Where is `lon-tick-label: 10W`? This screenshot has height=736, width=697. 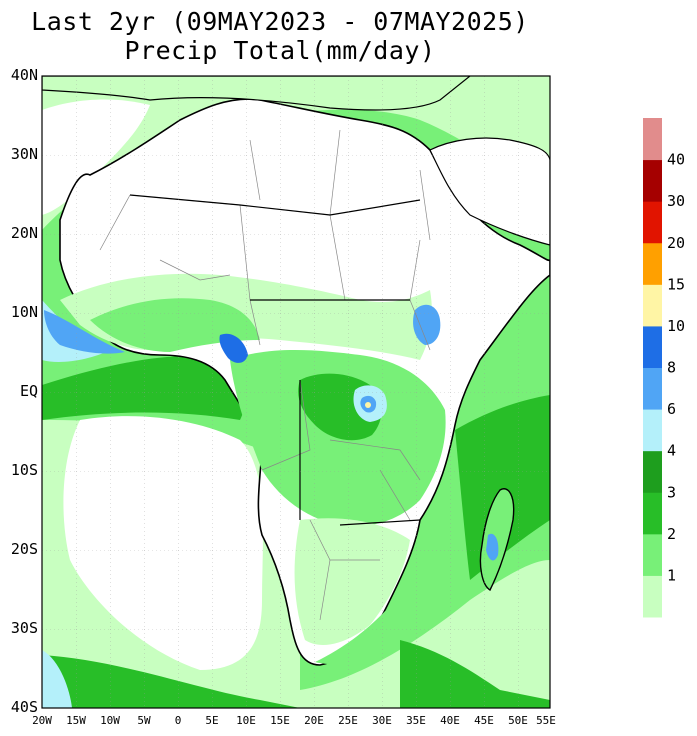 lon-tick-label: 10W is located at coordinates (110, 720).